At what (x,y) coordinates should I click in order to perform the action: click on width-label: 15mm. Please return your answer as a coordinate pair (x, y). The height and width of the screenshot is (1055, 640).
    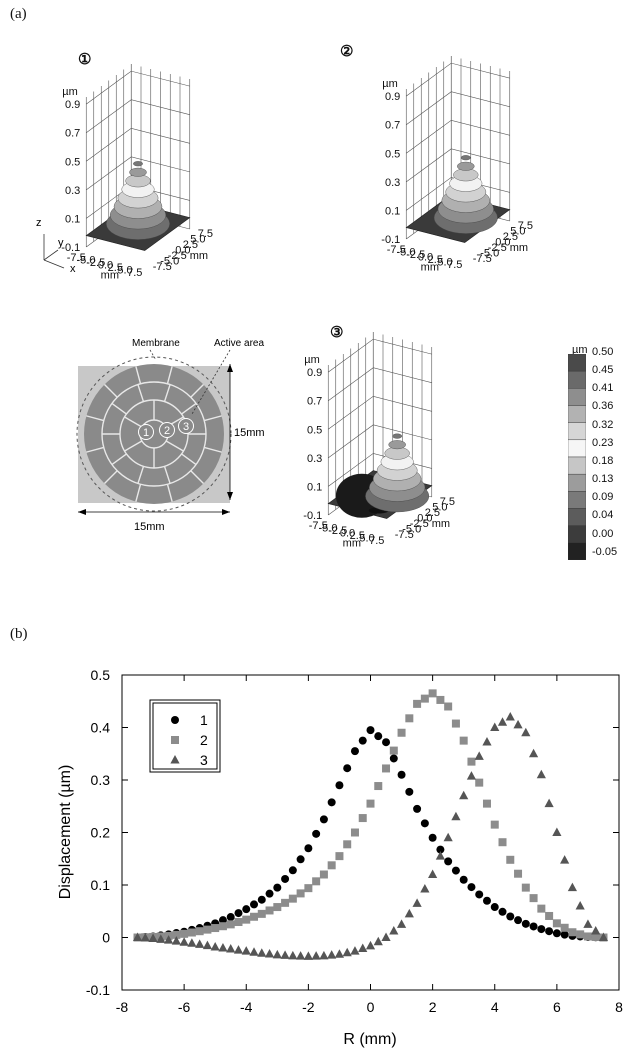
    Looking at the image, I should click on (149, 527).